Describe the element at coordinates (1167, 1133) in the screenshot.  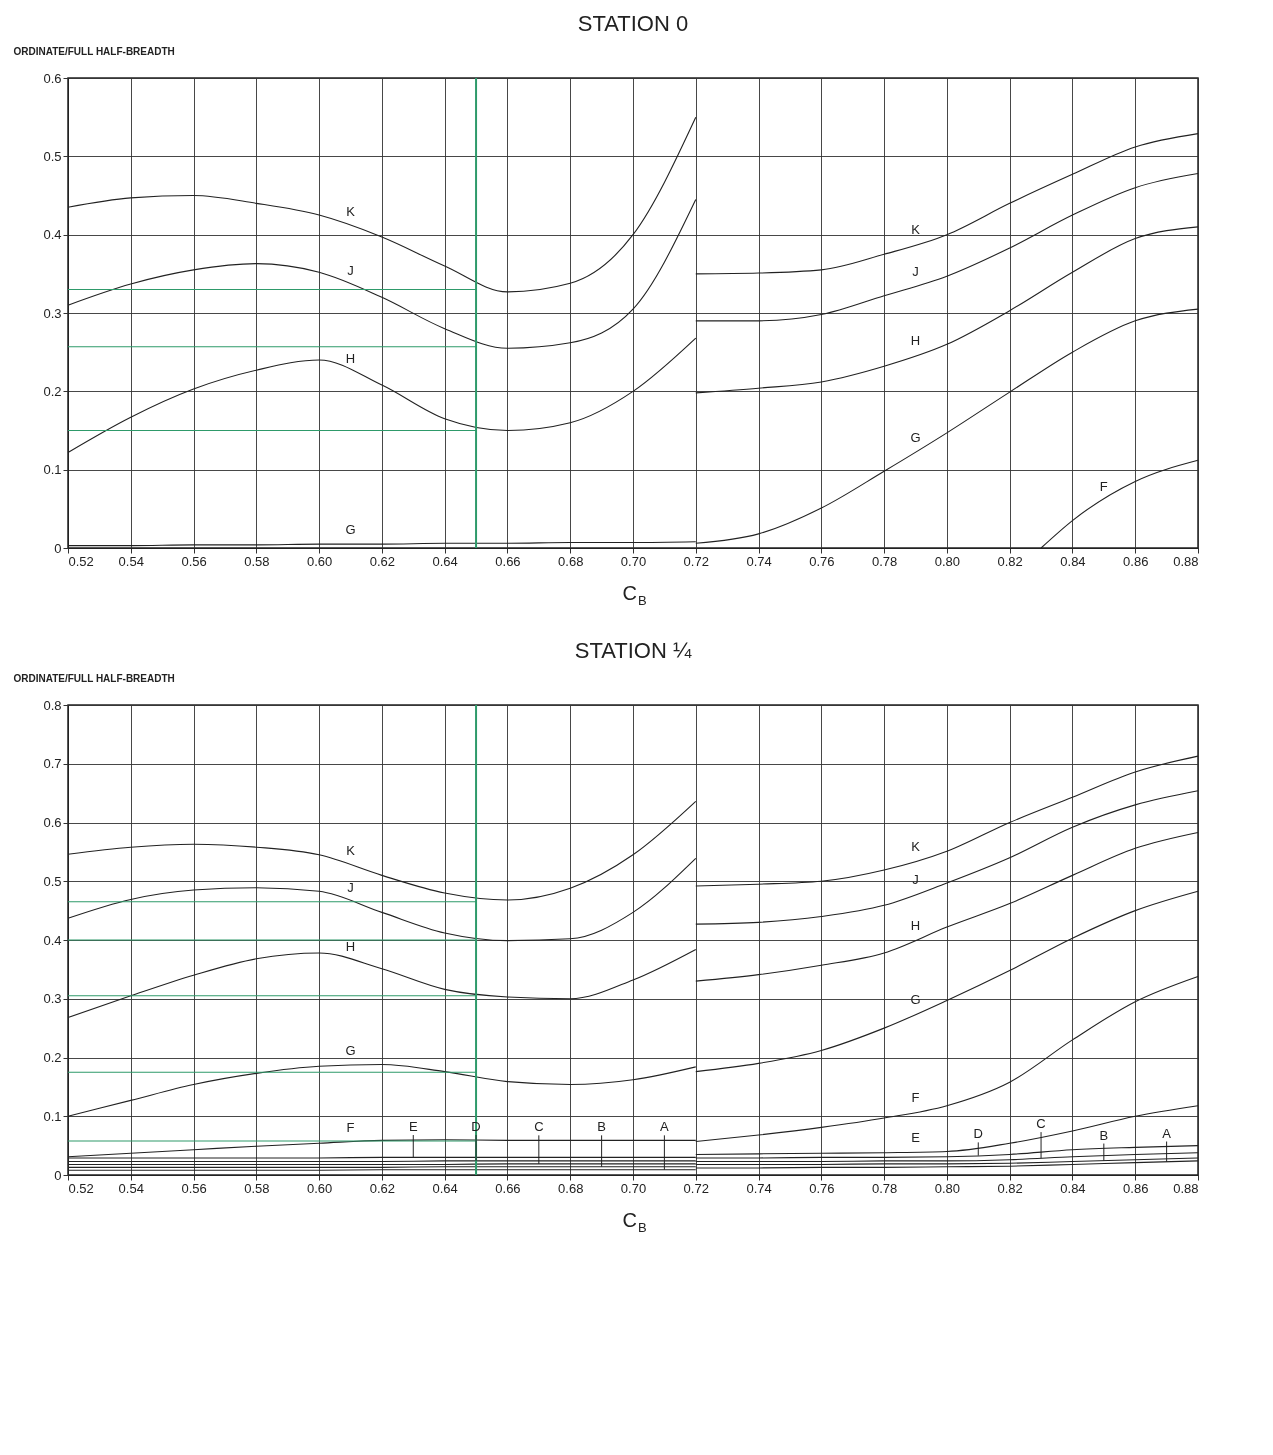
I see `series-label: A` at that location.